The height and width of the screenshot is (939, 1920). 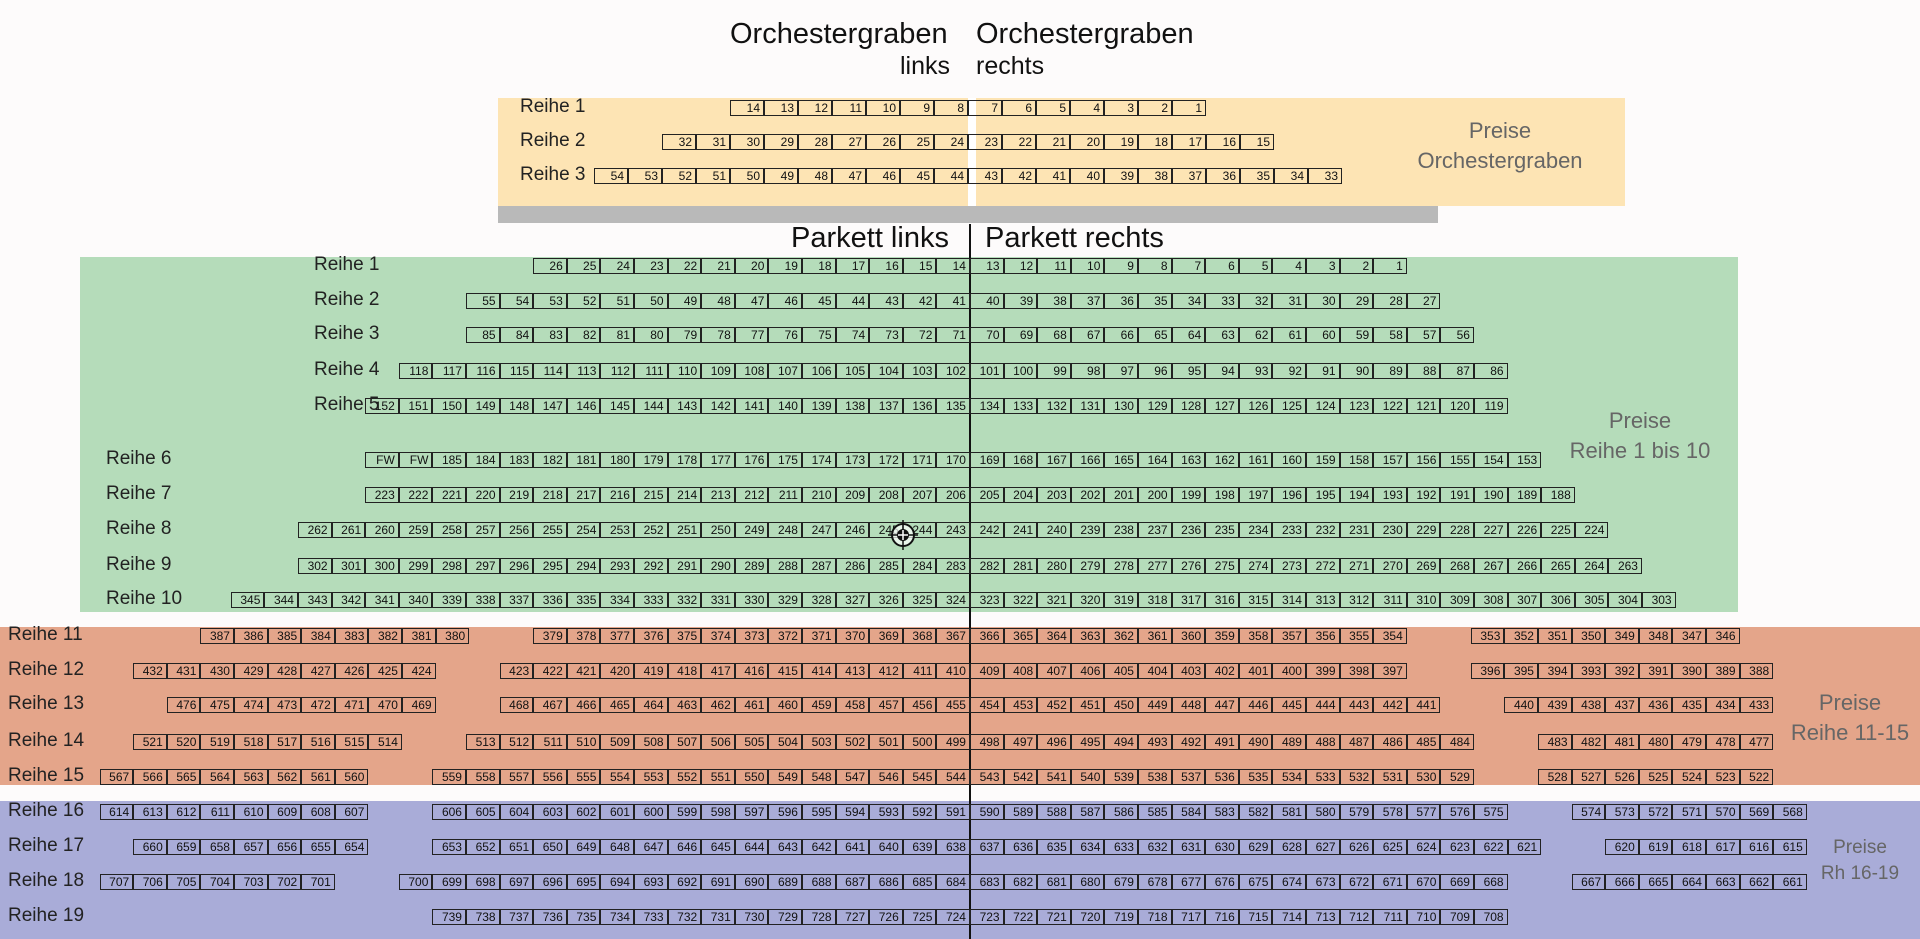 What do you see at coordinates (1323, 530) in the screenshot?
I see `seat-232: 232` at bounding box center [1323, 530].